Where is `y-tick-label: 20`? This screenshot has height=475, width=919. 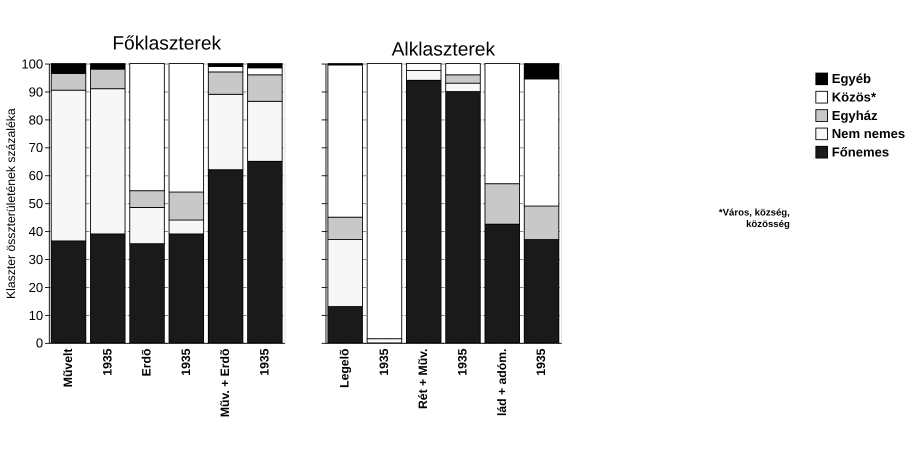
y-tick-label: 20 is located at coordinates (36, 287).